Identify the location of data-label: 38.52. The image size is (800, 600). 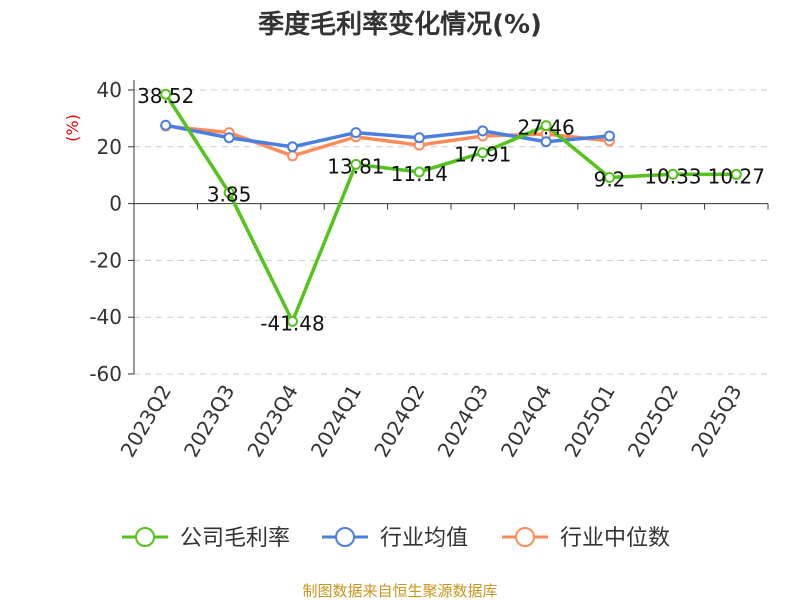
(165, 96).